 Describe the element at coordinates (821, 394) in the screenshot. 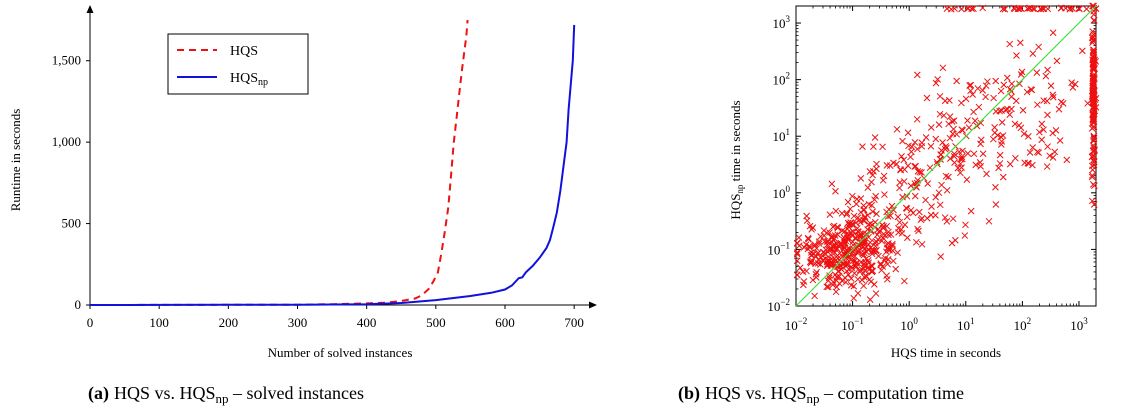

I see `caption-b: (b) HQS vs. HQSnp – computation time` at that location.